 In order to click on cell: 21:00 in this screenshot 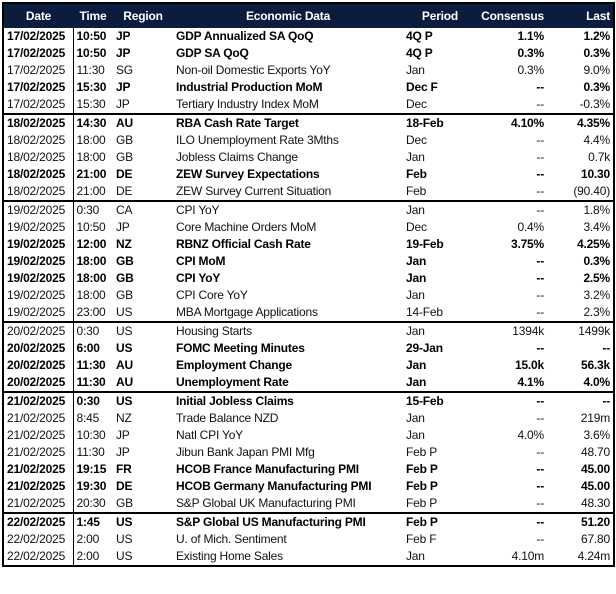, I will do `click(91, 191)`.